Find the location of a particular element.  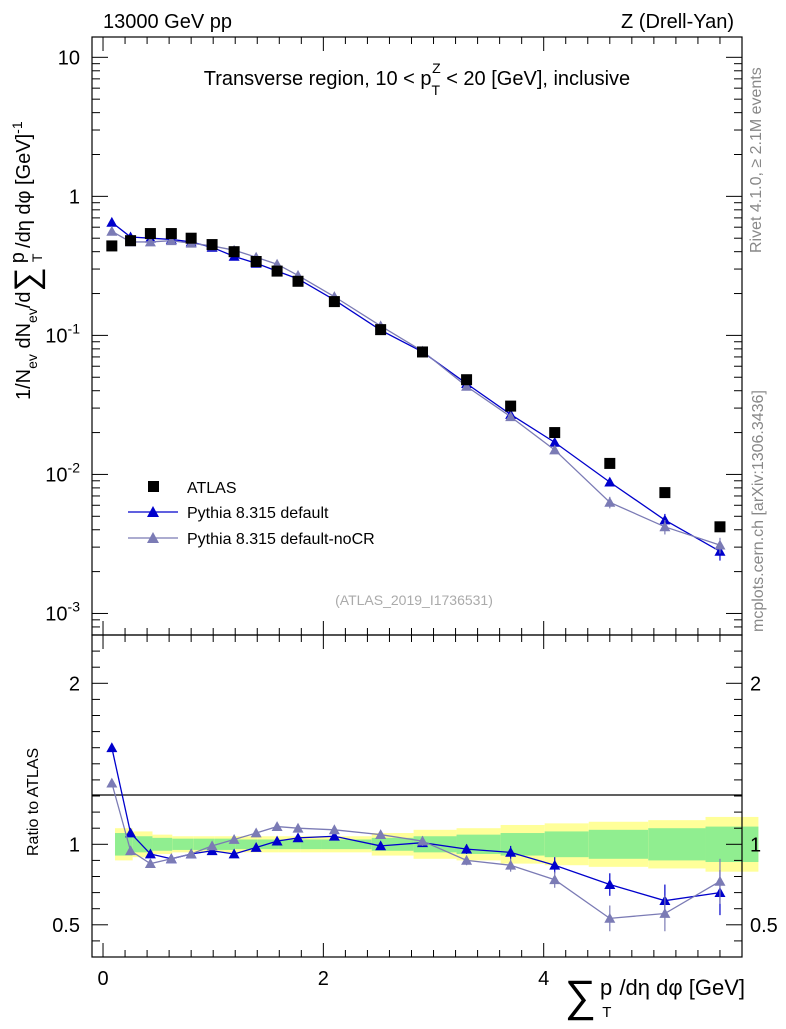

y-tick-label: 10⁻¹ is located at coordinates (62, 333).